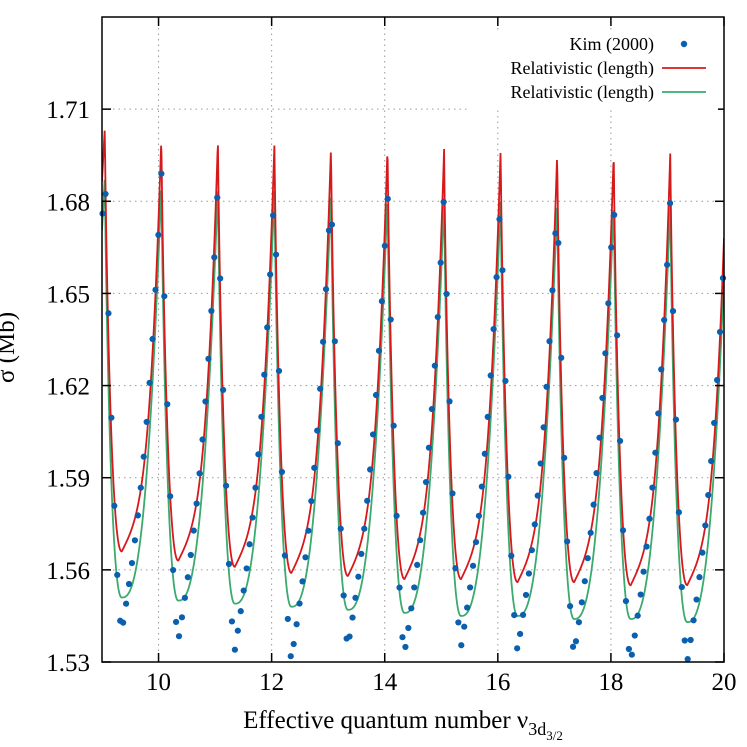 This screenshot has height=747, width=747. I want to click on x-axis-label-subscript: 3d, so click(537, 729).